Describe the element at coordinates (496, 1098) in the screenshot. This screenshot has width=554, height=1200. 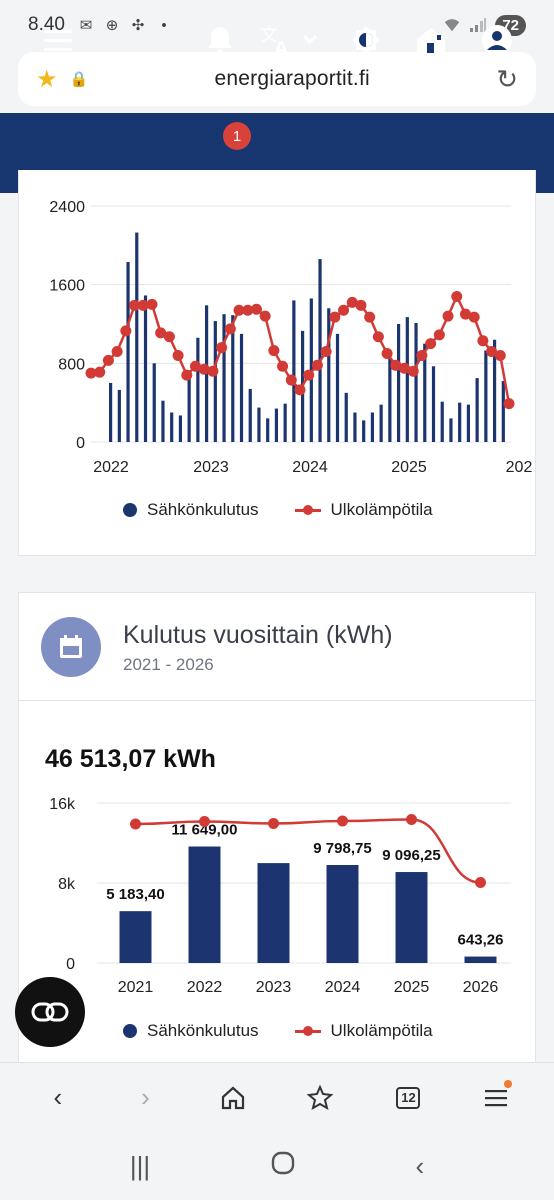
I see `browser-menu-icon` at that location.